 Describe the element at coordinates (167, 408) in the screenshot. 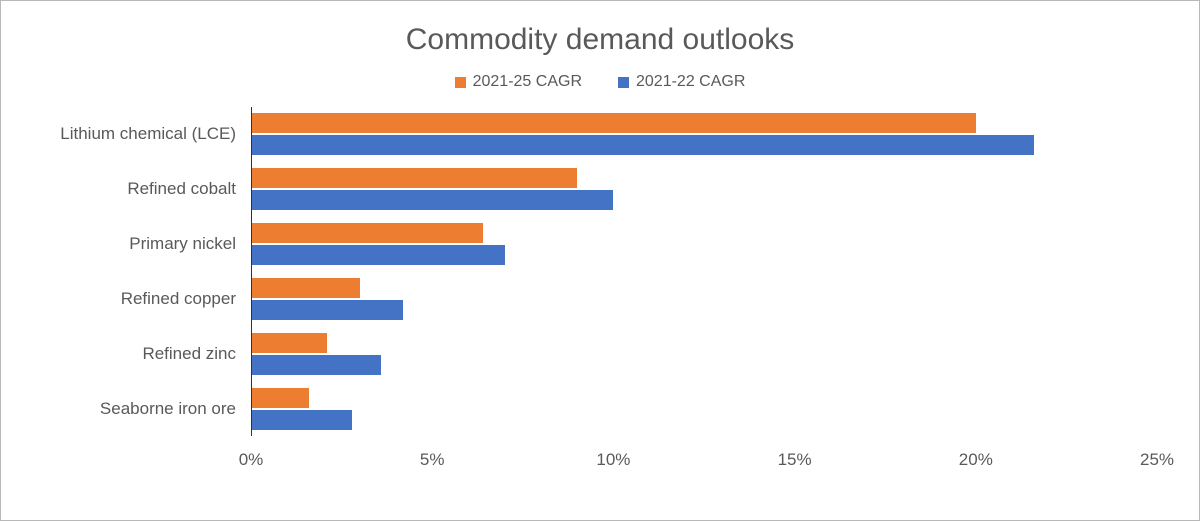

I see `category-label: Seaborne iron ore` at that location.